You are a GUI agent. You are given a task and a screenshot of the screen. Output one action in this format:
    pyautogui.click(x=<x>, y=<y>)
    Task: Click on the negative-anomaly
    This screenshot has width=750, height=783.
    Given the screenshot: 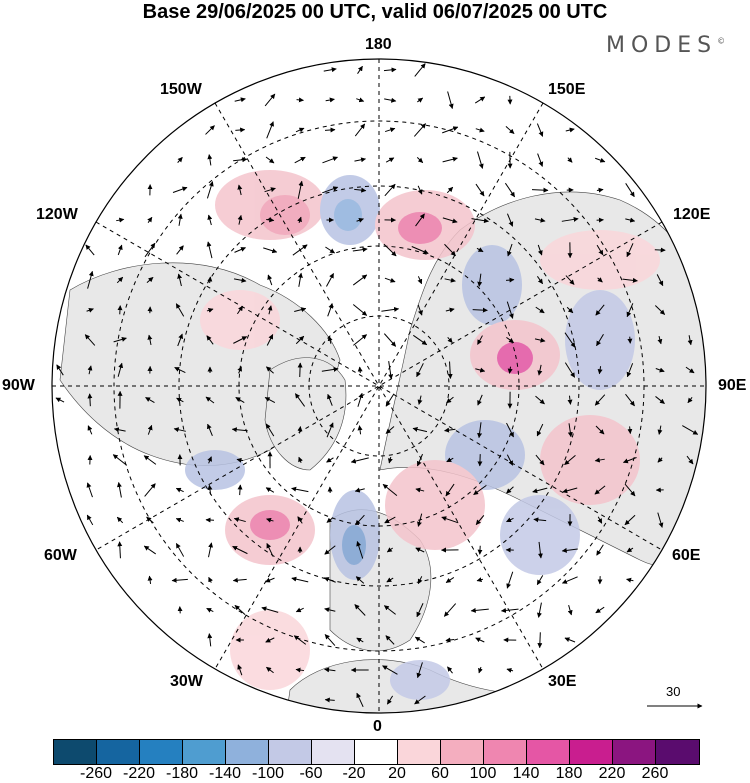 What is the action you would take?
    pyautogui.click(x=215, y=470)
    